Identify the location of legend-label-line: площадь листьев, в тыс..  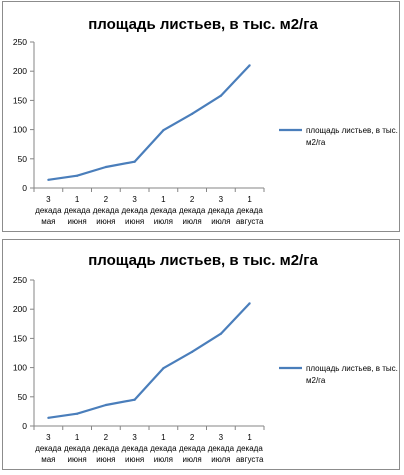
(352, 130).